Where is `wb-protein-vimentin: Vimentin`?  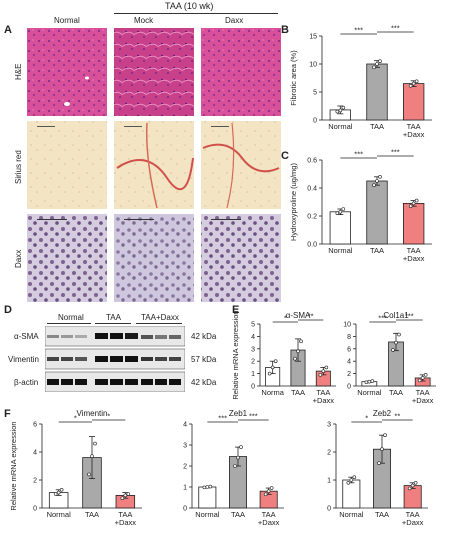 wb-protein-vimentin: Vimentin is located at coordinates (23, 359).